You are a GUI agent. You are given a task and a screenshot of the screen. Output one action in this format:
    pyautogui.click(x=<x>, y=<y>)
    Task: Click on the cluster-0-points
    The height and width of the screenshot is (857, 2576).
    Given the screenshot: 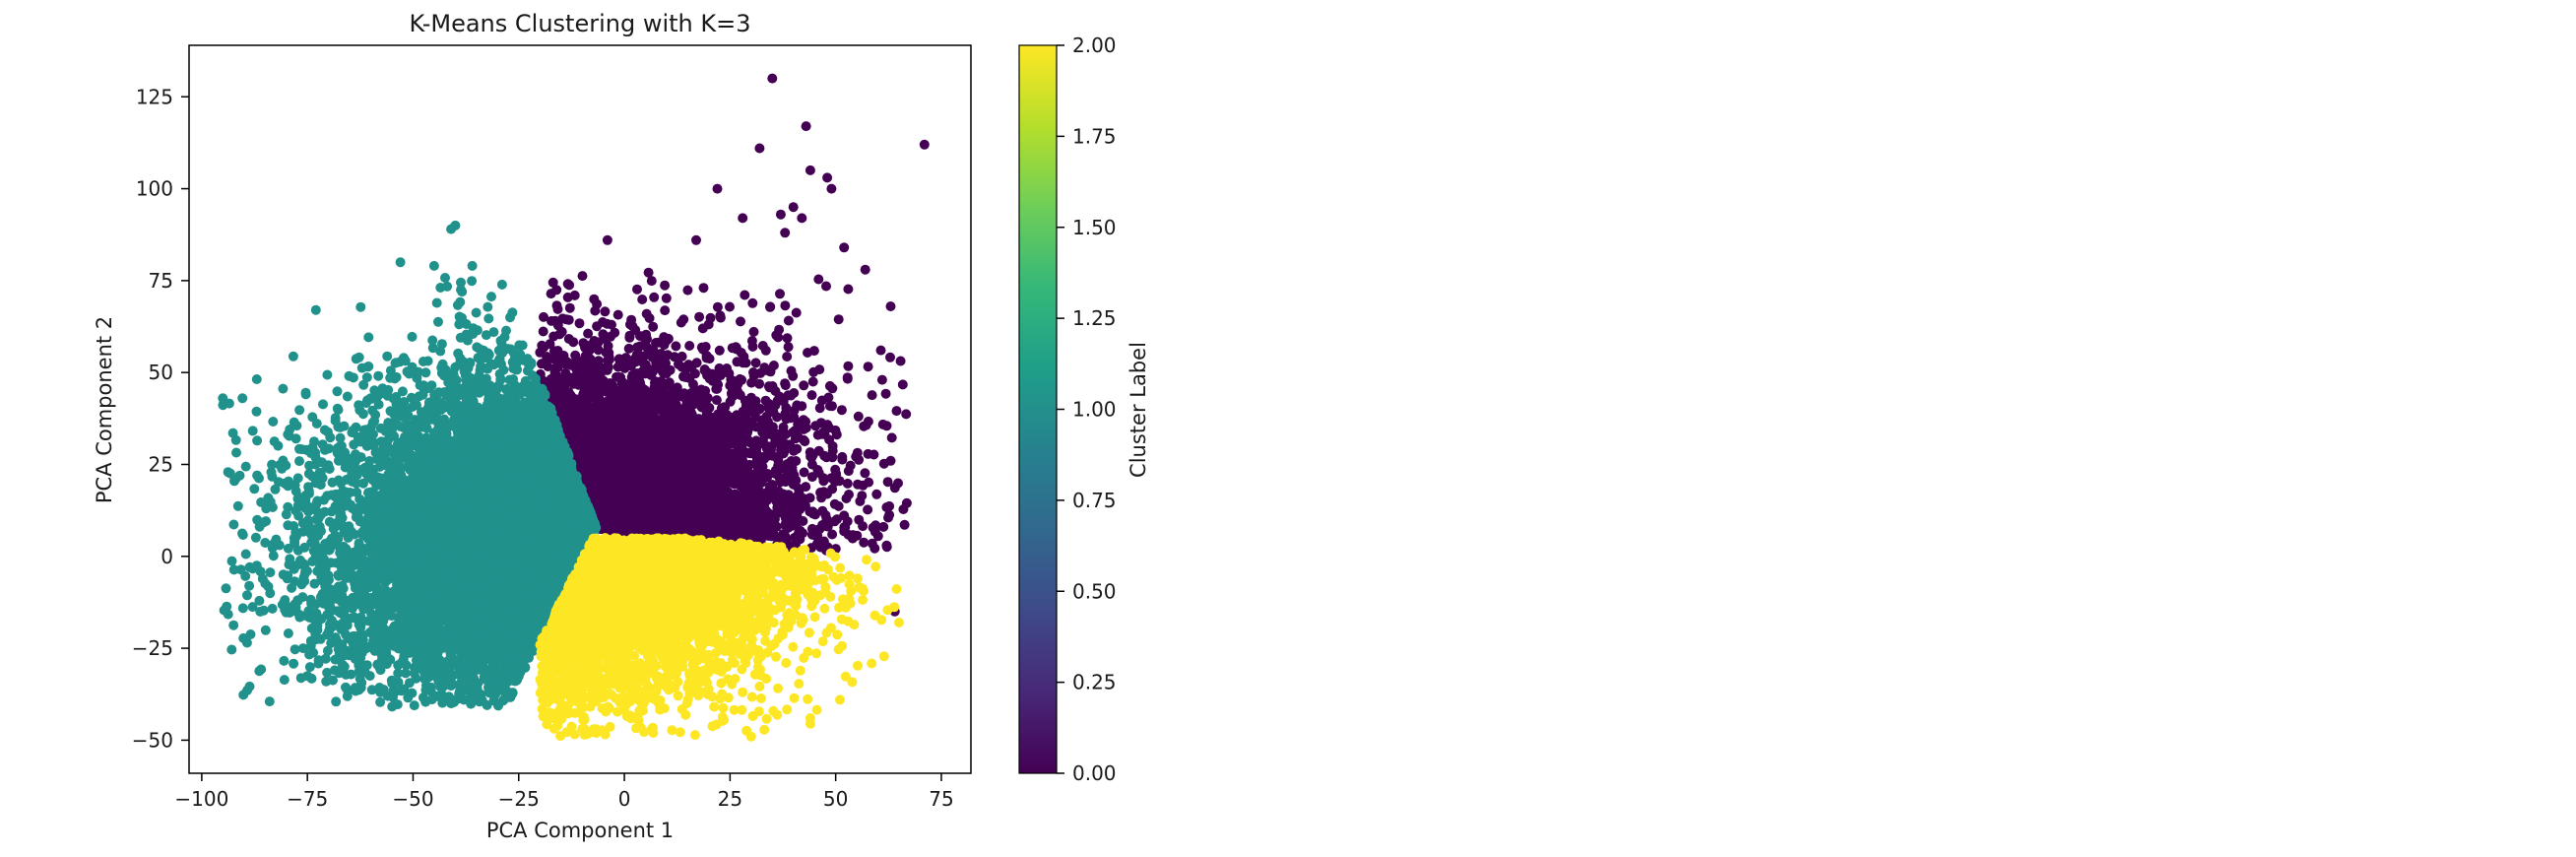 What is the action you would take?
    pyautogui.click(x=732, y=345)
    